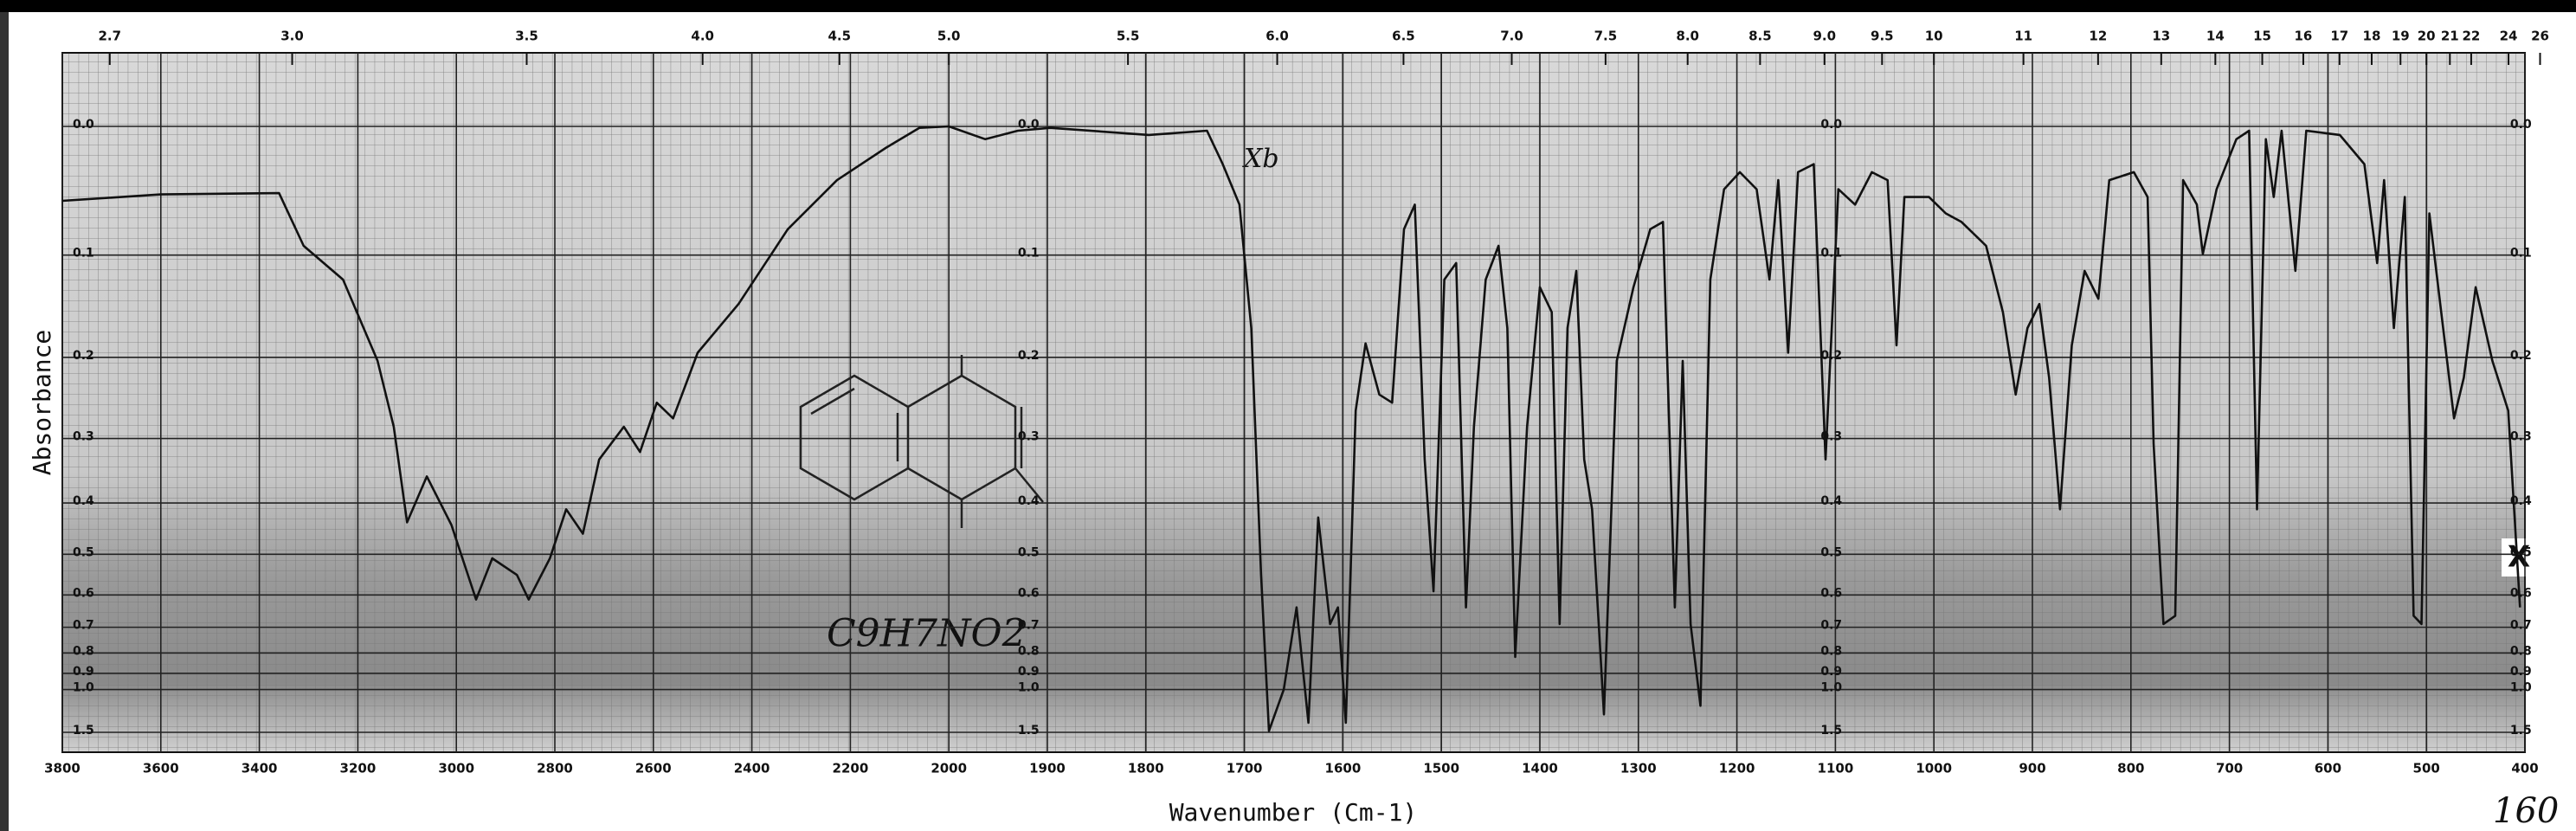 Image resolution: width=2576 pixels, height=831 pixels. Describe the element at coordinates (2161, 36) in the screenshot. I see `top-tick-label: 13` at that location.